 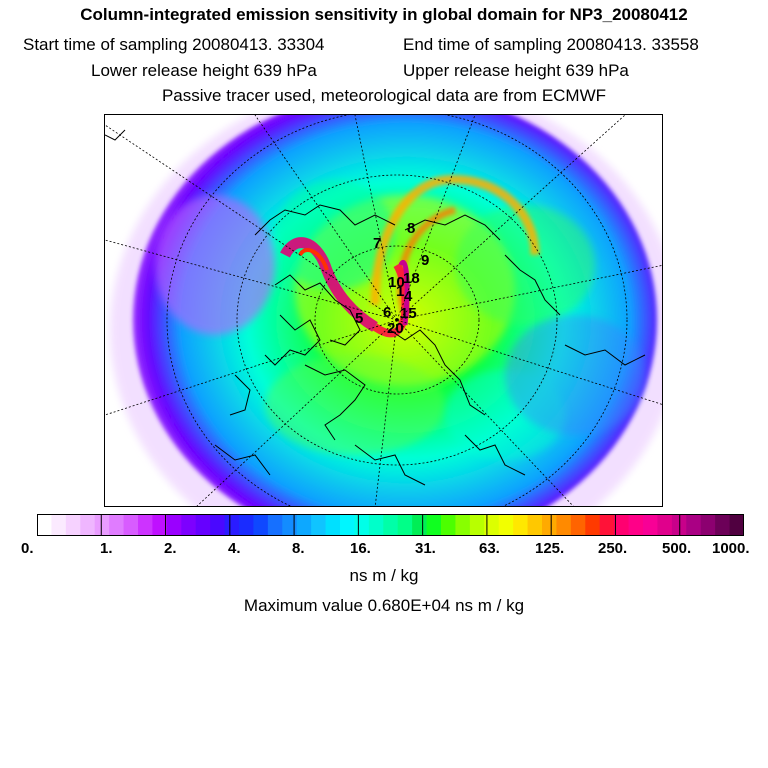 I want to click on colorbar-tick: 1., so click(x=106, y=548).